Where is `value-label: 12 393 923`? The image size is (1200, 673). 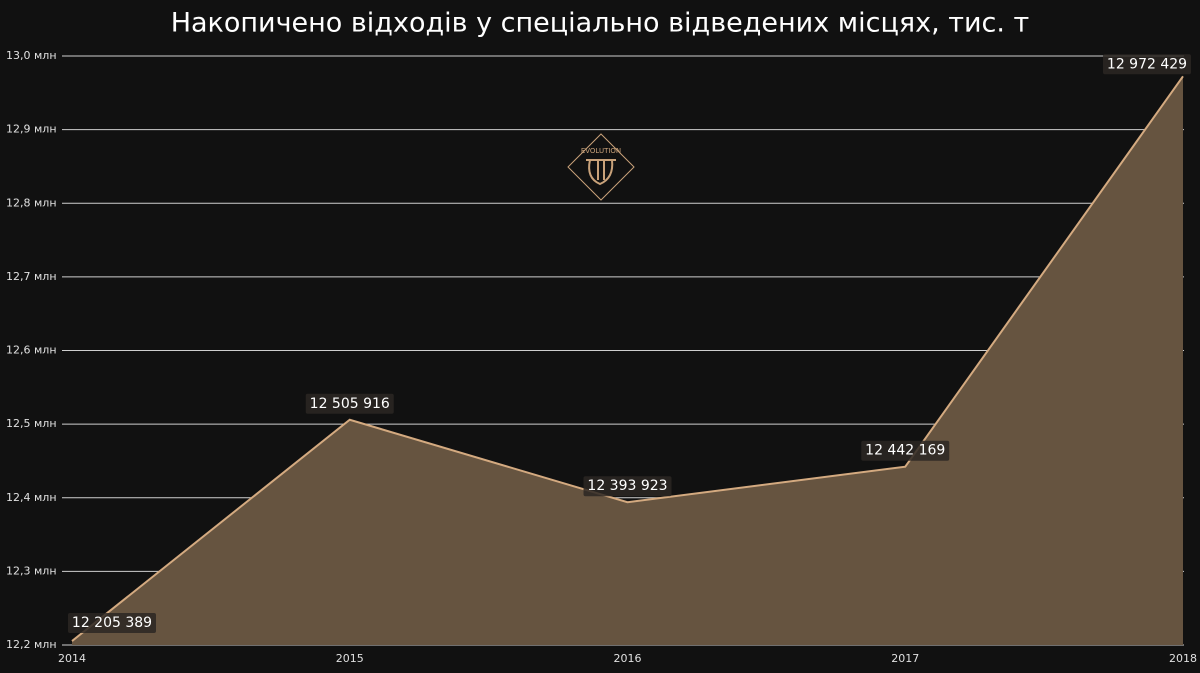
value-label: 12 393 923 is located at coordinates (627, 486).